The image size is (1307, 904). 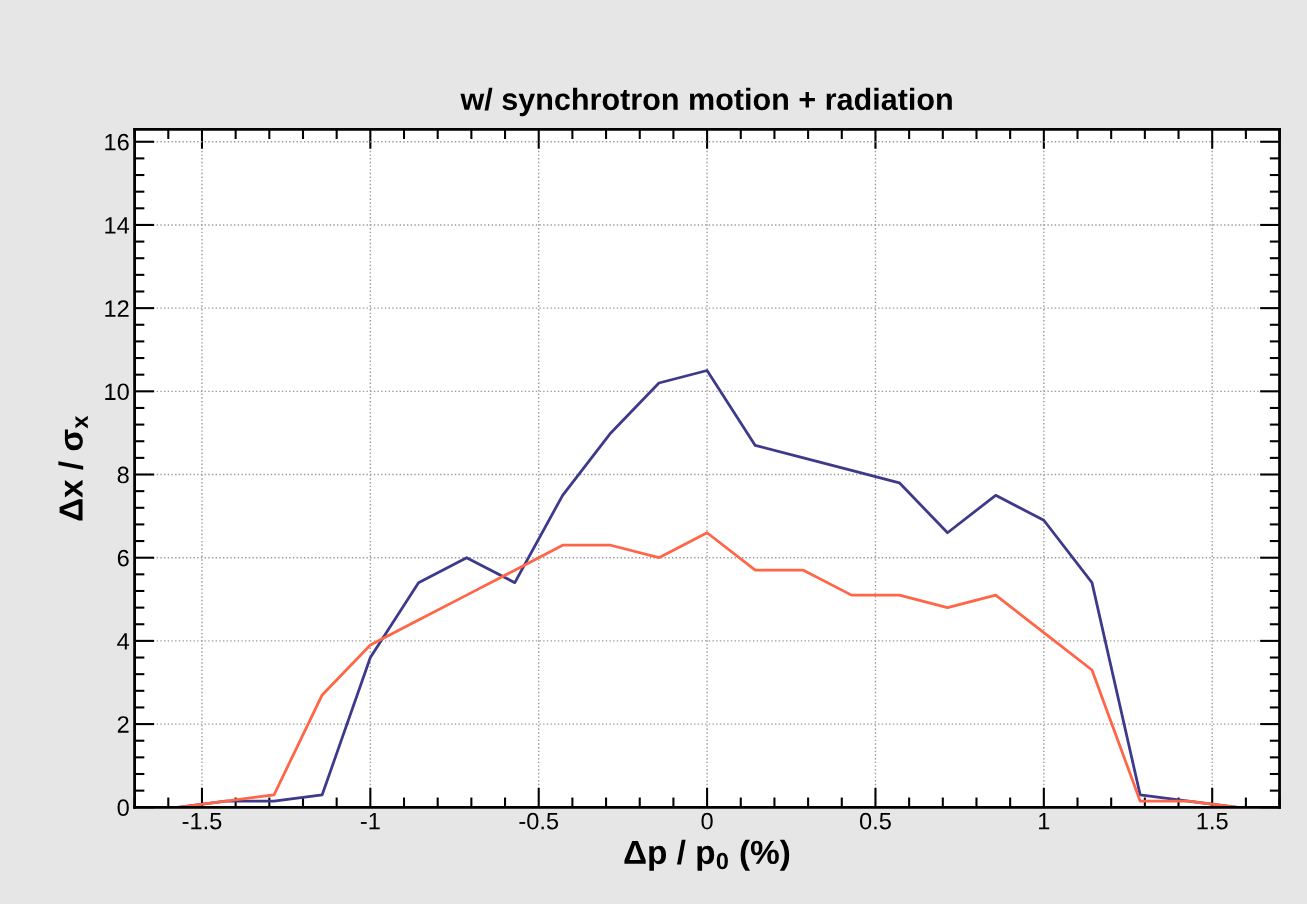 What do you see at coordinates (117, 308) in the screenshot?
I see `y-tick-label: 12` at bounding box center [117, 308].